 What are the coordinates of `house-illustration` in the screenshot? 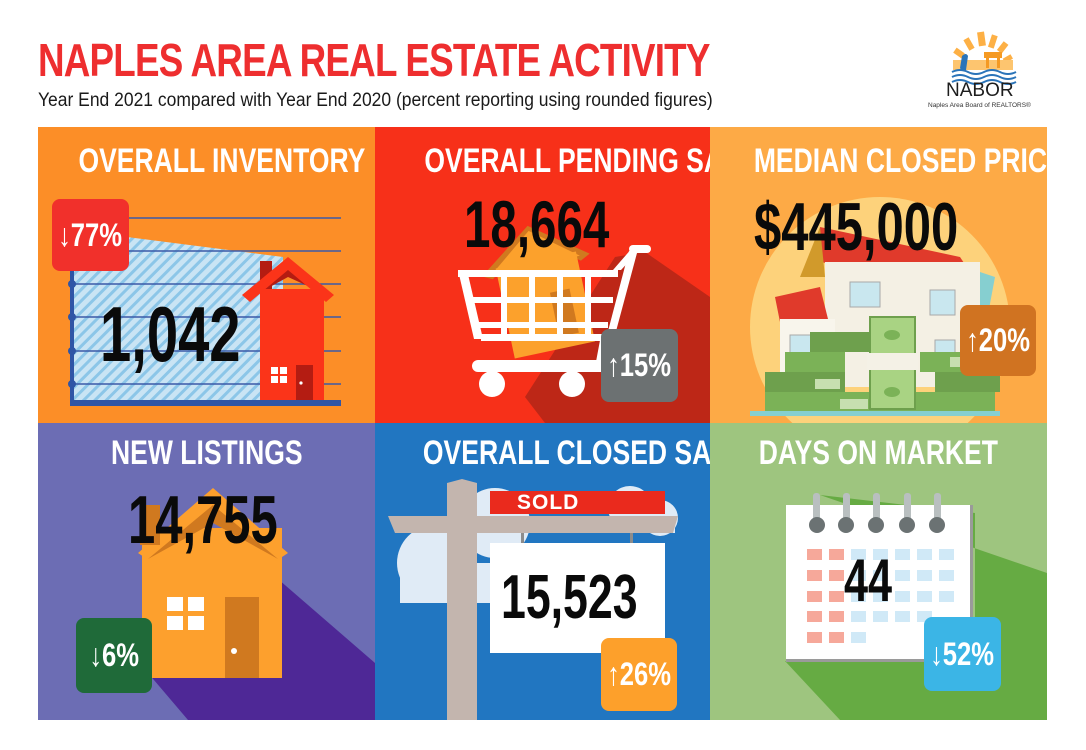 It's located at (256, 604).